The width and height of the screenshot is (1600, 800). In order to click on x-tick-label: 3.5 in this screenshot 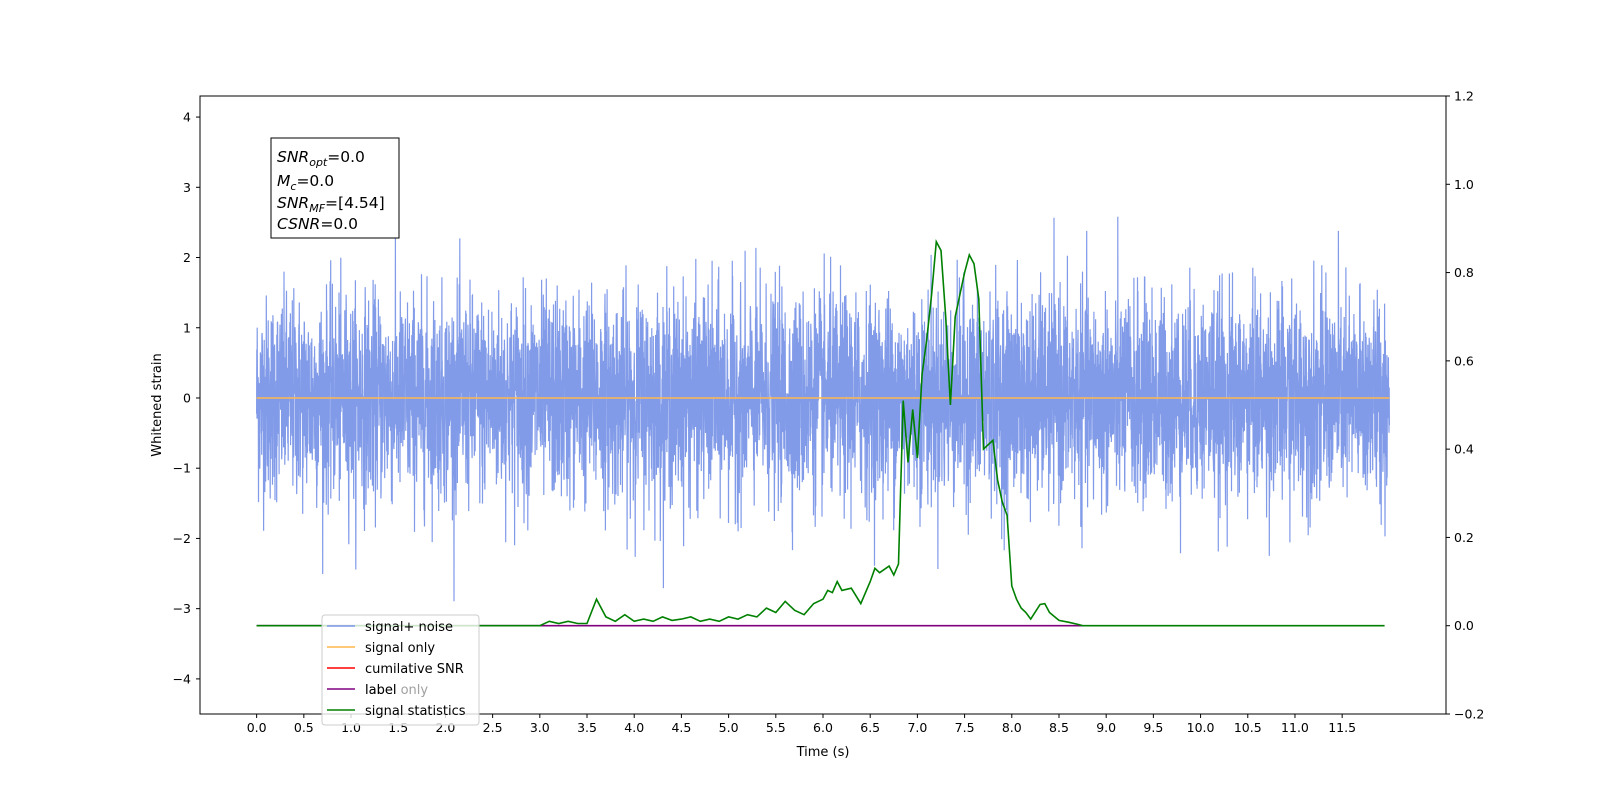, I will do `click(587, 727)`.